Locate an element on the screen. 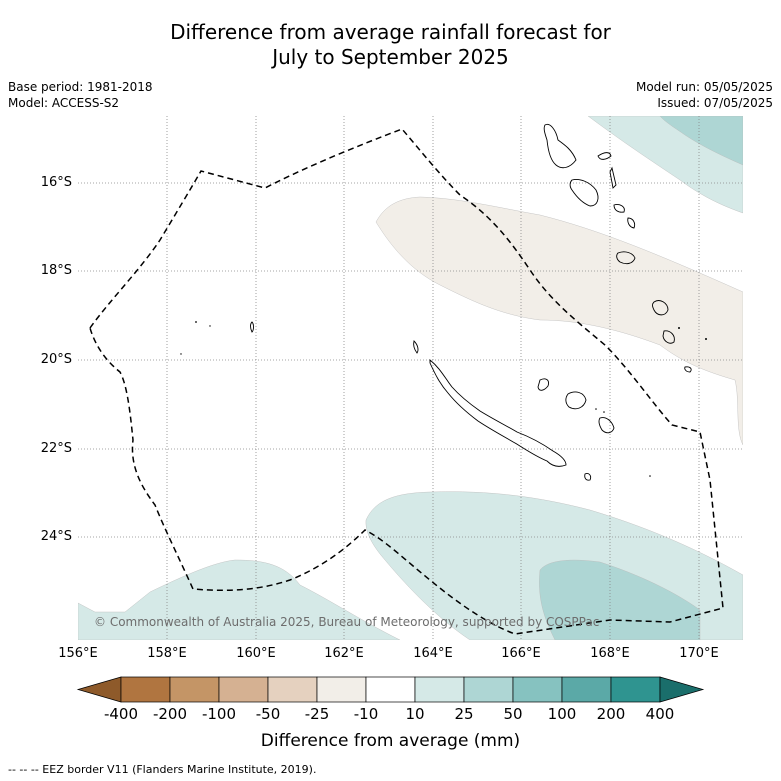 This screenshot has width=781, height=781. colorbar-tick-label: -25 is located at coordinates (317, 714).